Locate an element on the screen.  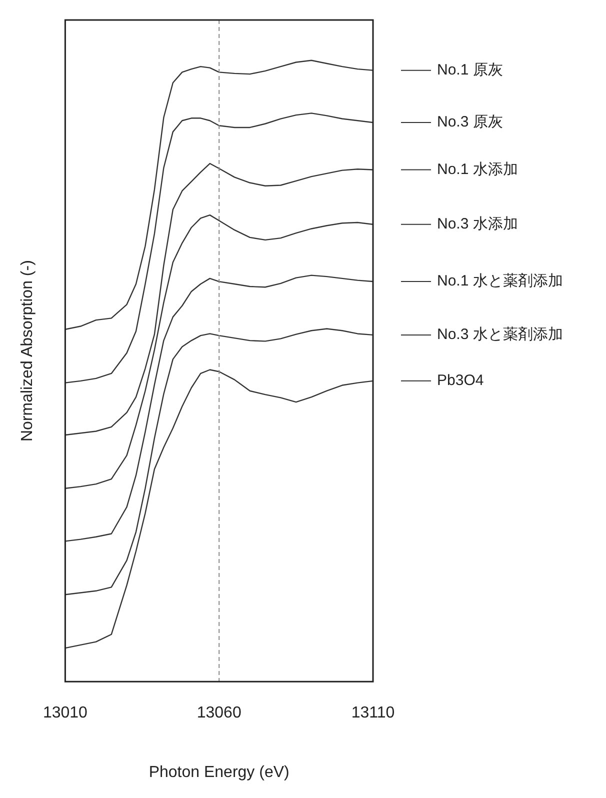
x-tick-label: 13110 is located at coordinates (373, 713).